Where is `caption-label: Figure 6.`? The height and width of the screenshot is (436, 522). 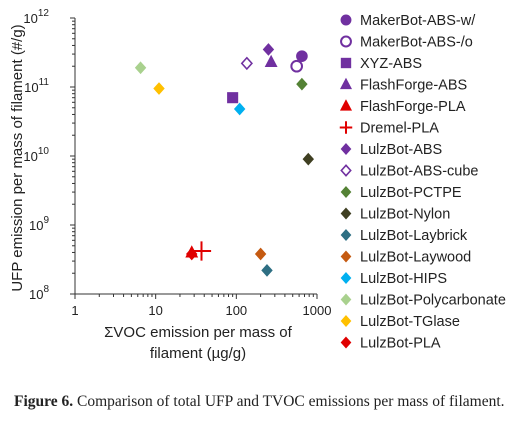 caption-label: Figure 6. is located at coordinates (44, 401).